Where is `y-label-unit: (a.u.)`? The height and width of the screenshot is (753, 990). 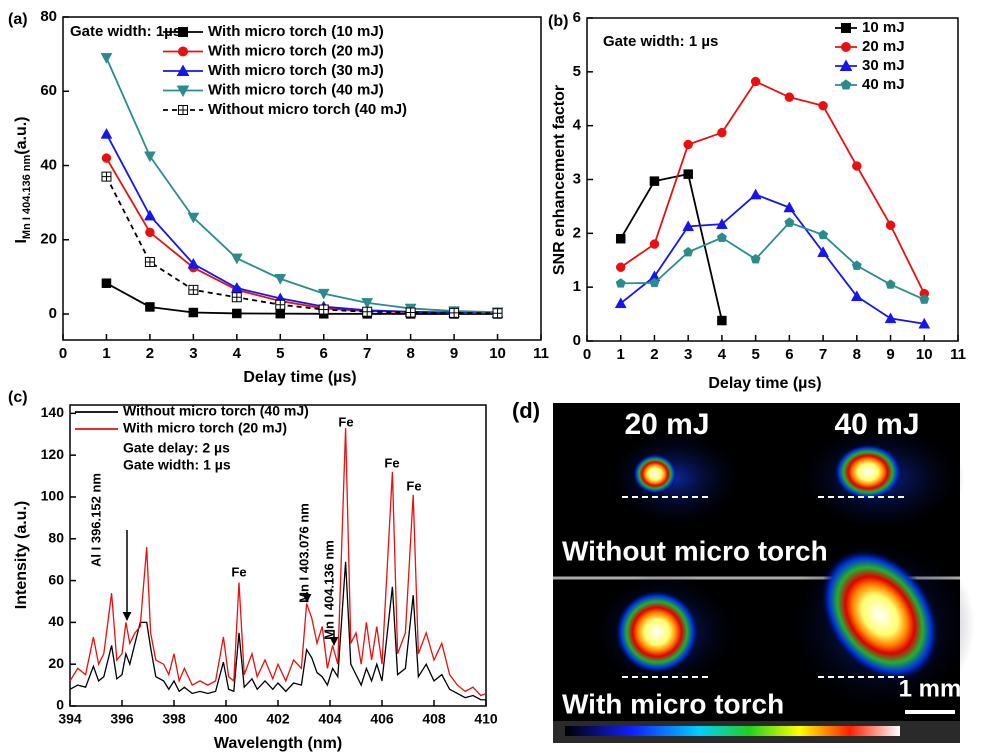 y-label-unit: (a.u.) is located at coordinates (21, 135).